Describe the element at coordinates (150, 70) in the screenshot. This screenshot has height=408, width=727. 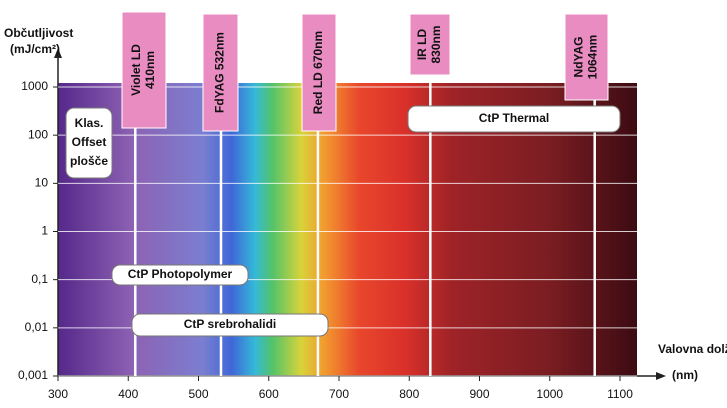
I see `laser-label: 410nm` at that location.